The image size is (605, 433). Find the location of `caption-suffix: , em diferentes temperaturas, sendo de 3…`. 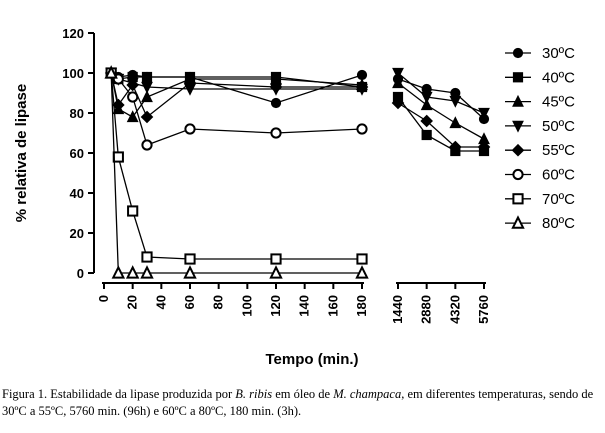

caption-suffix: , em diferentes temperaturas, sendo de 3… is located at coordinates (298, 402).